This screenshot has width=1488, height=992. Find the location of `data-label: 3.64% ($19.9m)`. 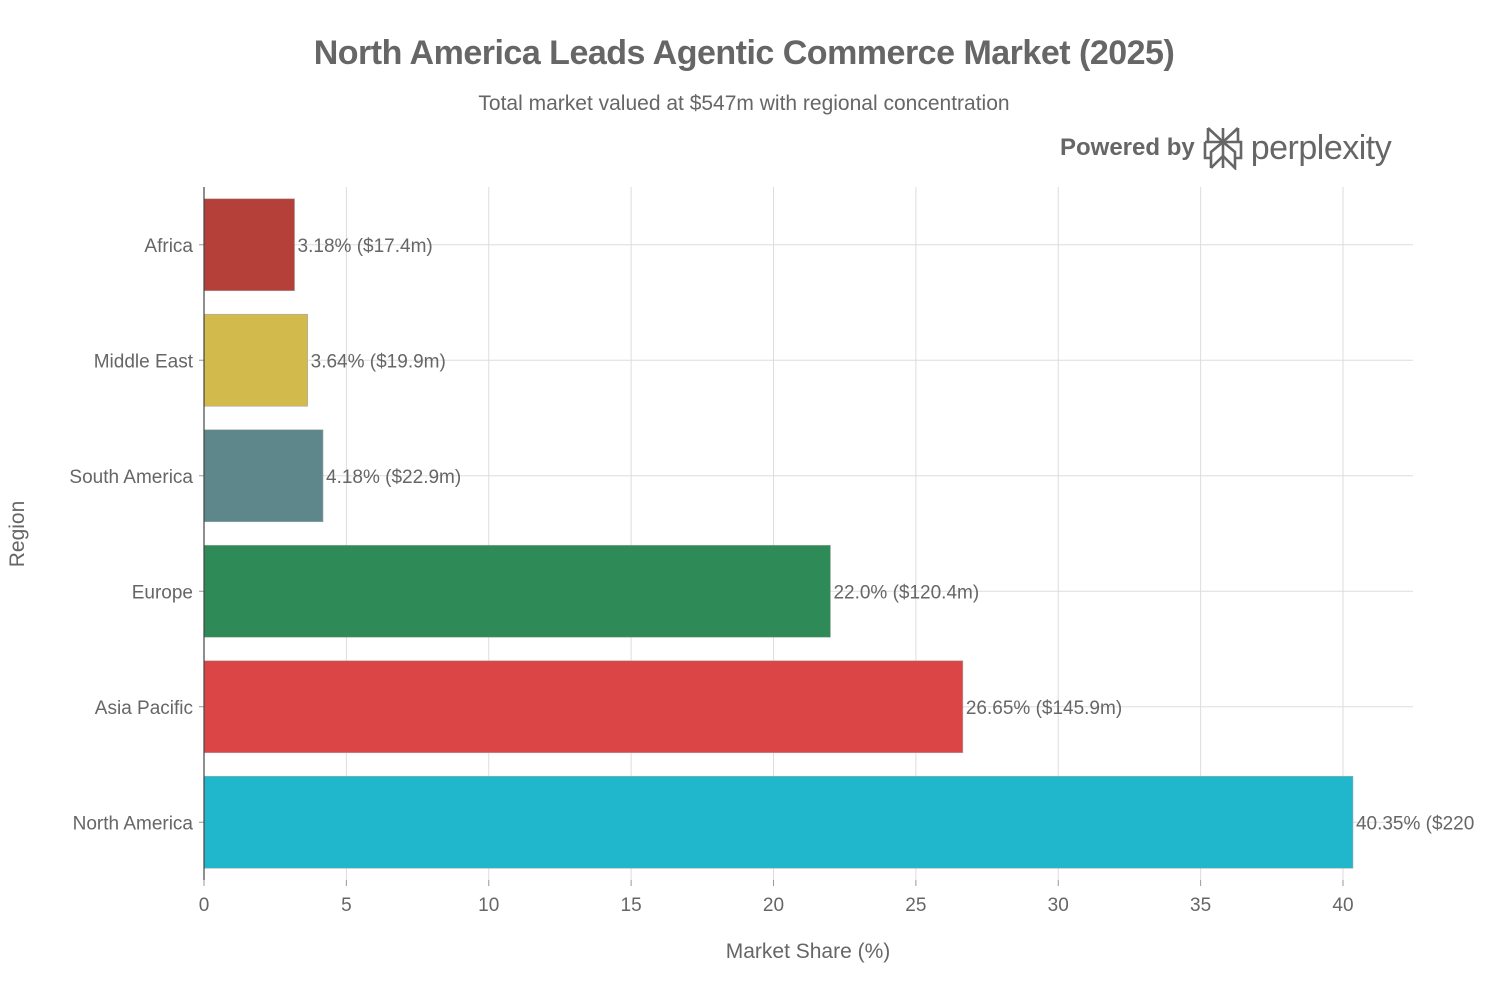

data-label: 3.64% ($19.9m) is located at coordinates (378, 361).